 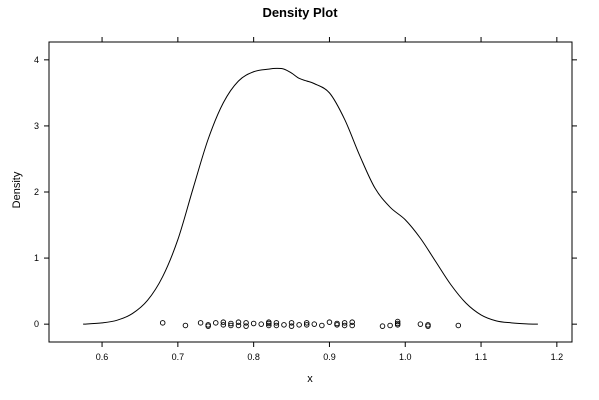 What do you see at coordinates (329, 357) in the screenshot?
I see `x-tick-label: 0.9` at bounding box center [329, 357].